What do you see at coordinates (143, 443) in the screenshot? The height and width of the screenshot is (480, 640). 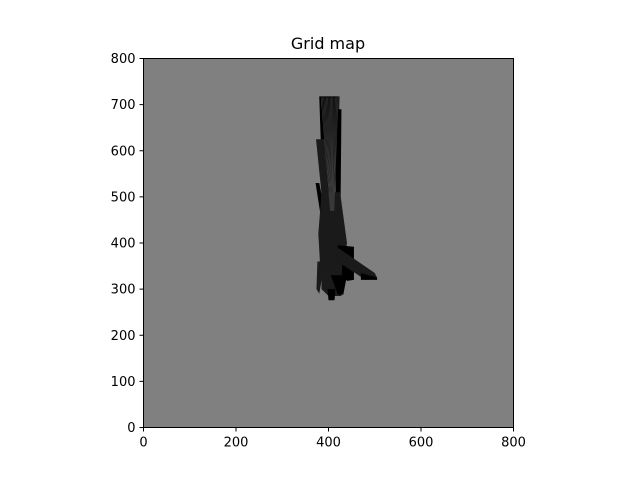 I see `x-tick-label: 0` at bounding box center [143, 443].